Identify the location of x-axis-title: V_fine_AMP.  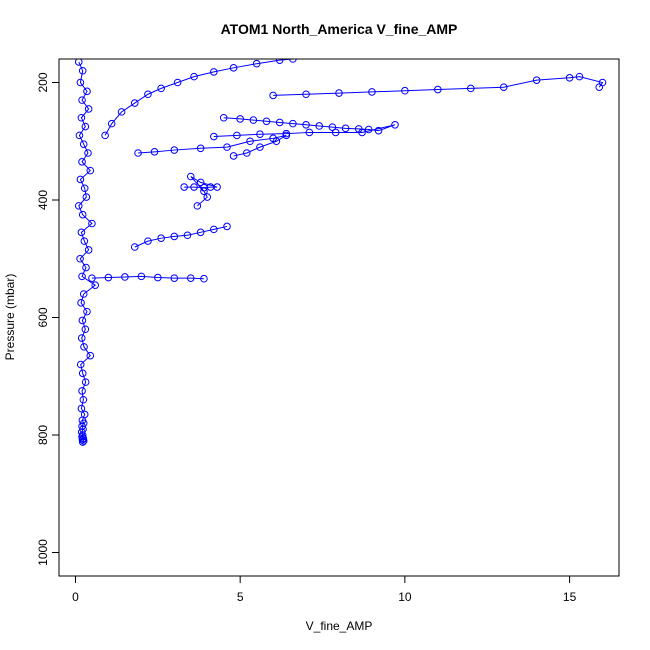
(339, 626).